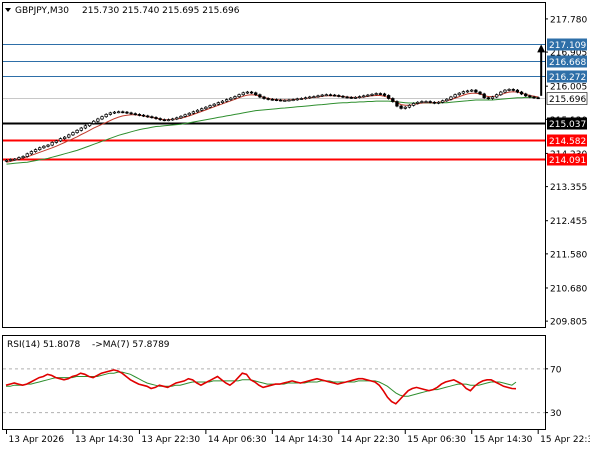 The image size is (590, 450). Describe the element at coordinates (303, 440) in the screenshot. I see `time-tick-label-4: 14 Apr 14:30` at that location.